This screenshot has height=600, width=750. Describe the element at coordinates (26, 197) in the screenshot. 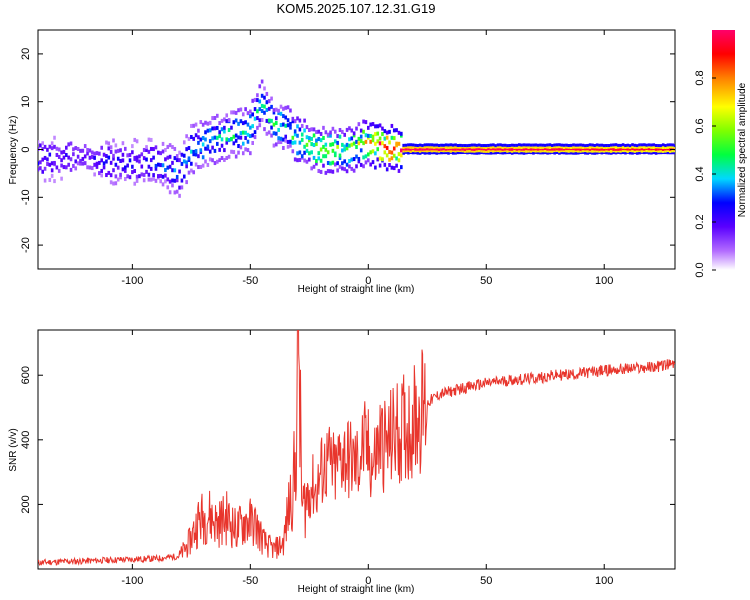

I see `y-tick-label: -10` at that location.